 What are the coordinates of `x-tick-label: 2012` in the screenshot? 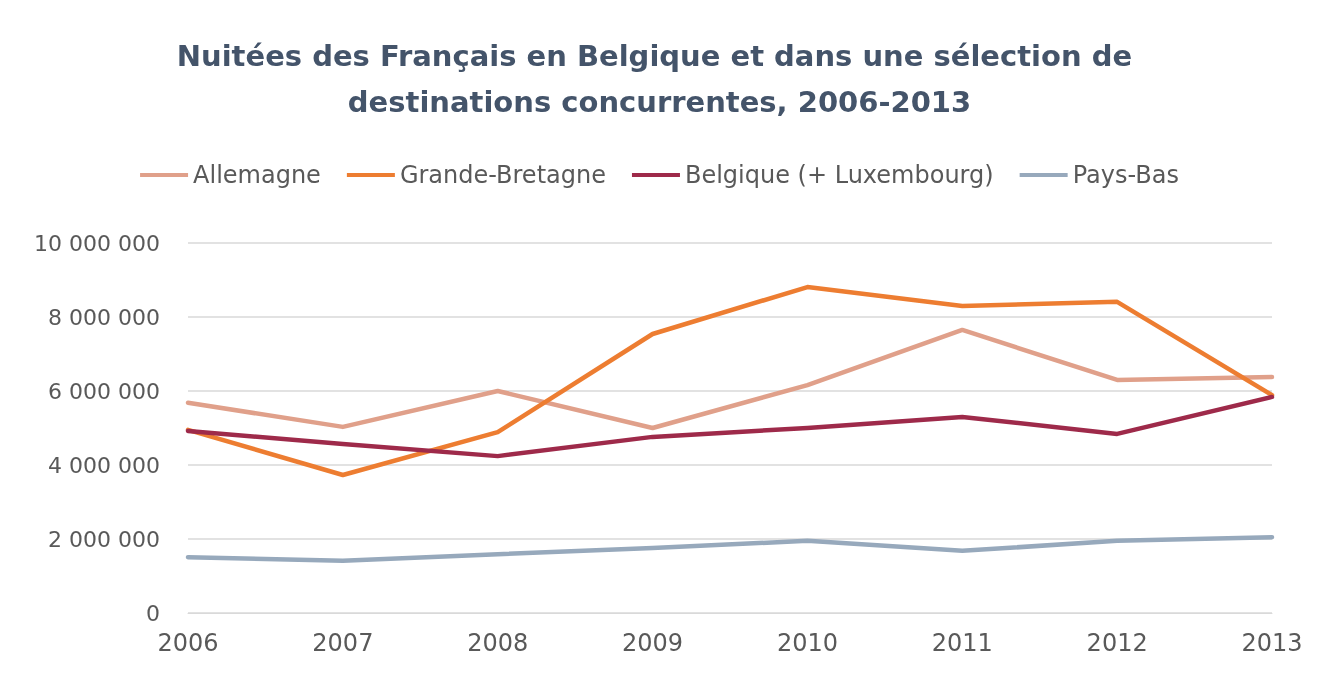 It's located at (1117, 643).